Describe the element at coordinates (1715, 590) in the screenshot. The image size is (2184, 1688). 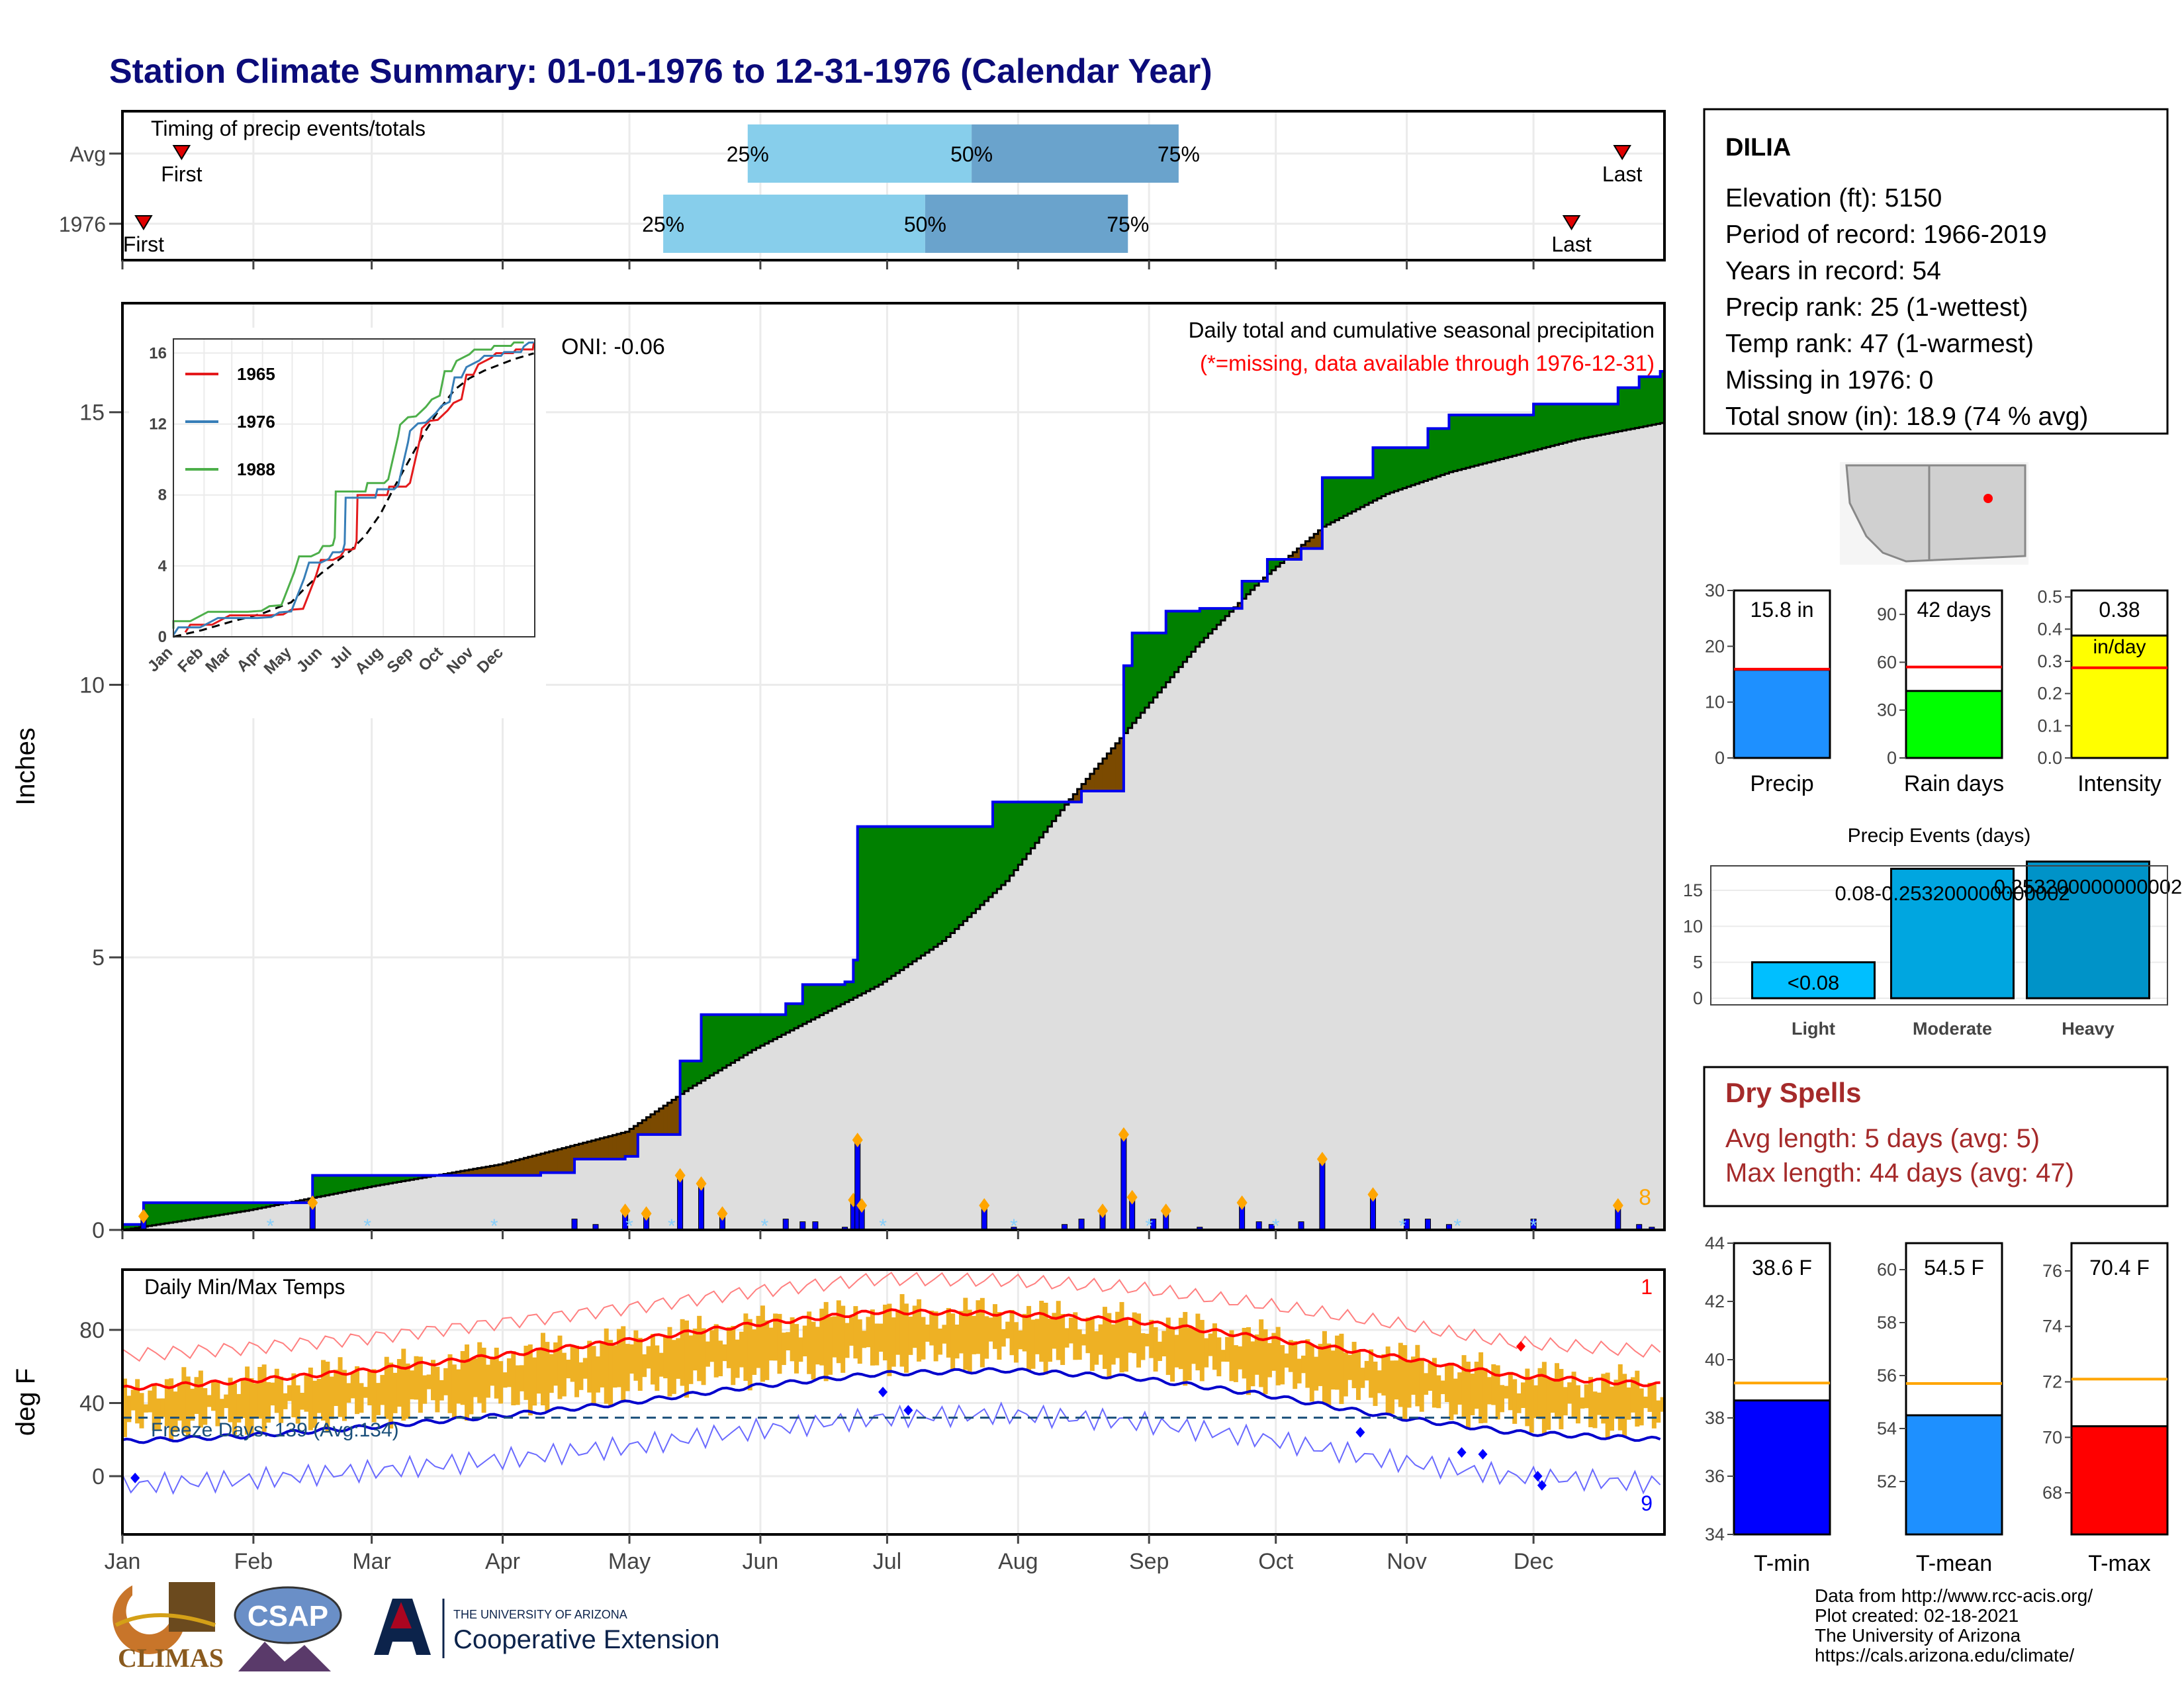
I see `summary-ytick-label: 30` at that location.